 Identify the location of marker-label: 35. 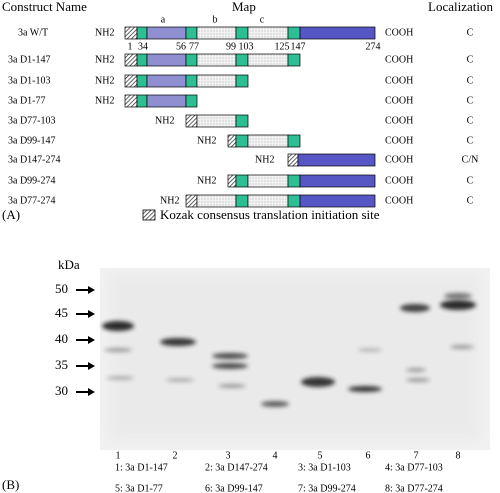
(61, 364).